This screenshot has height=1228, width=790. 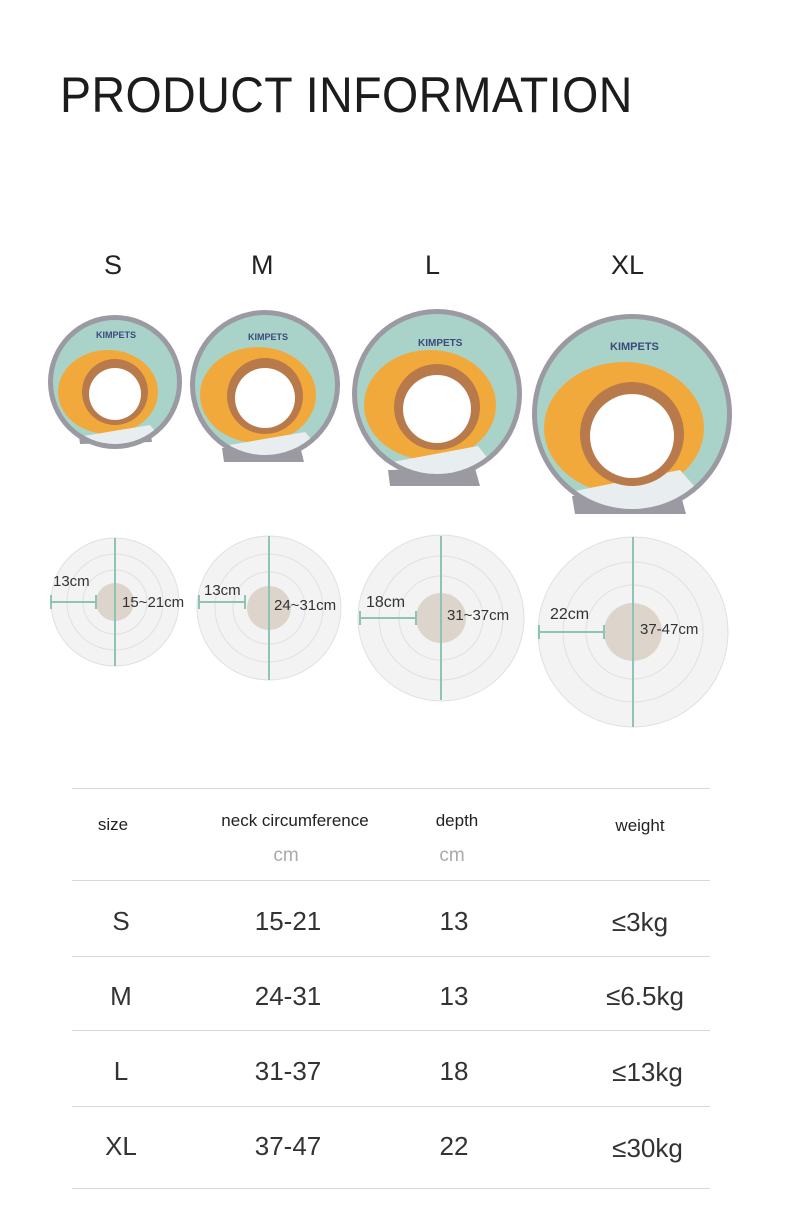 What do you see at coordinates (116, 335) in the screenshot?
I see `brand-logo-s: KIMPETS` at bounding box center [116, 335].